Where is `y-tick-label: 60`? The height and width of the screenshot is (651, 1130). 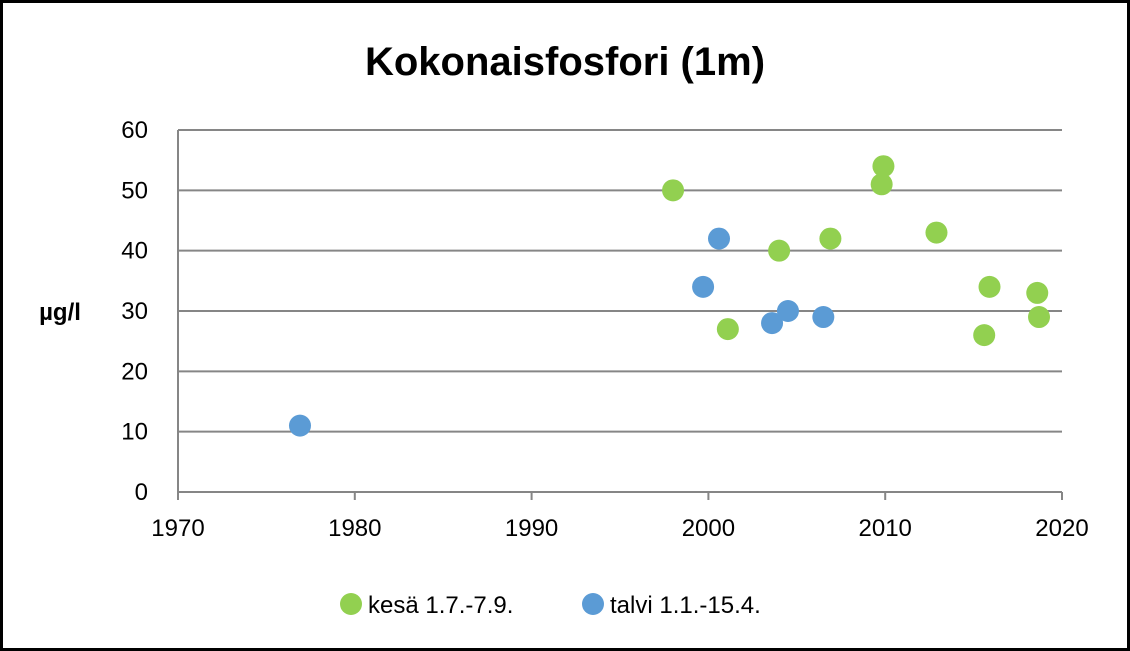 y-tick-label: 60 is located at coordinates (134, 130).